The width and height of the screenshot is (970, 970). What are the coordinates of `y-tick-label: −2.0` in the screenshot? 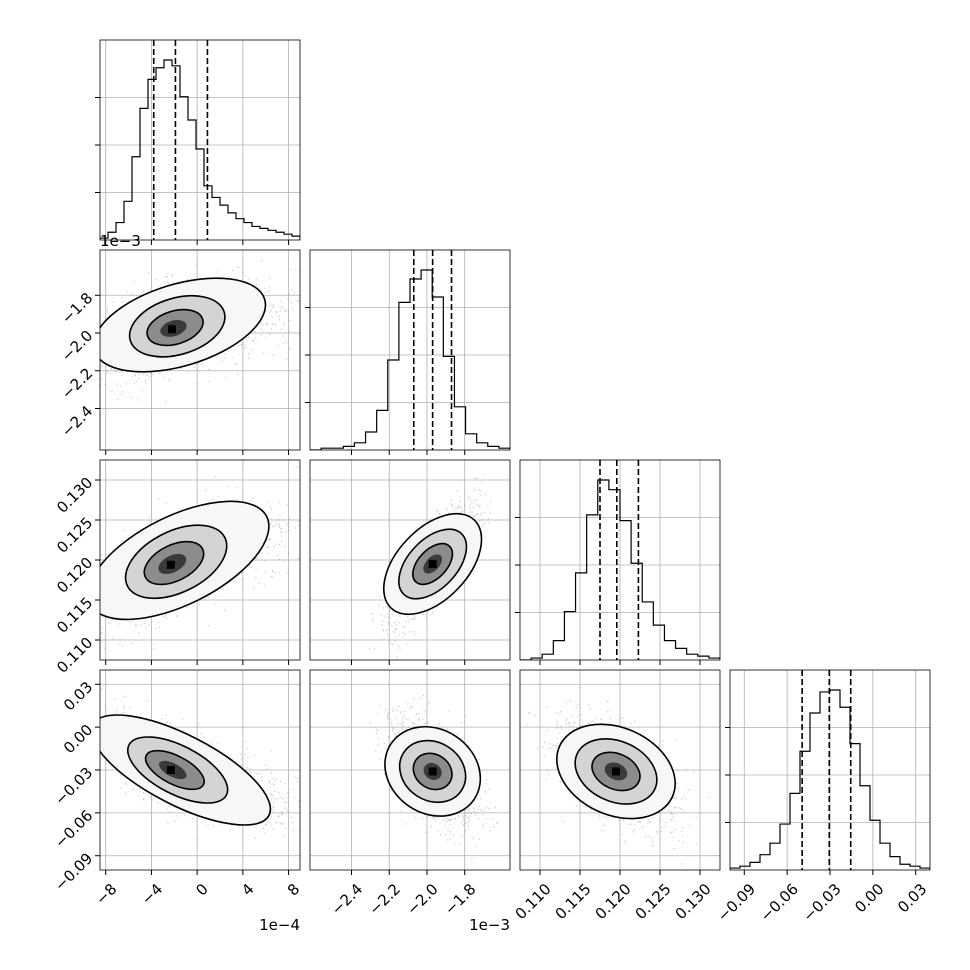 It's located at (77, 346).